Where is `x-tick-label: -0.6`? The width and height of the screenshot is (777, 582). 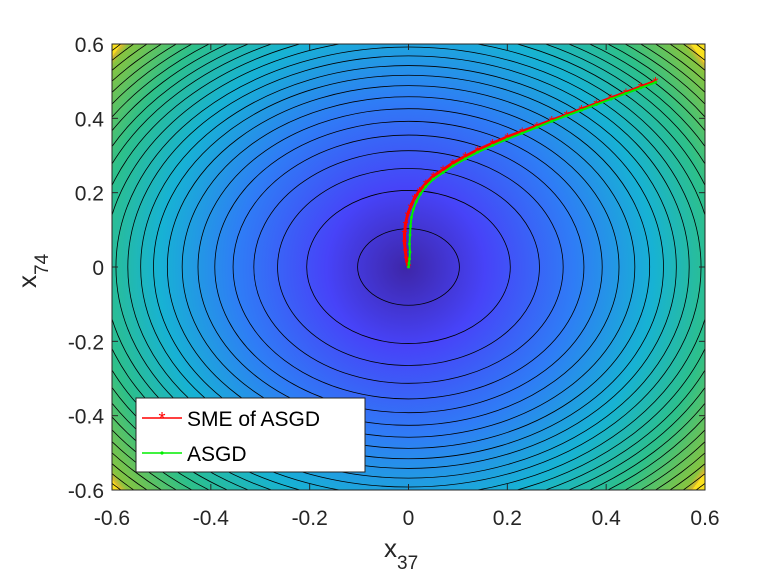 x-tick-label: -0.6 is located at coordinates (112, 518).